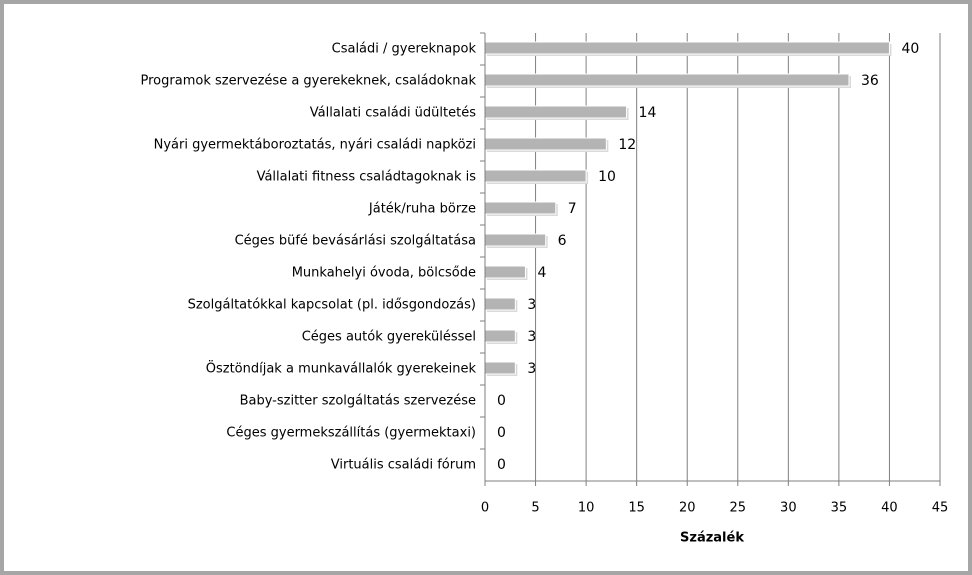 This screenshot has width=972, height=575. I want to click on y-tick-label: Családi / gyereknapok, so click(404, 49).